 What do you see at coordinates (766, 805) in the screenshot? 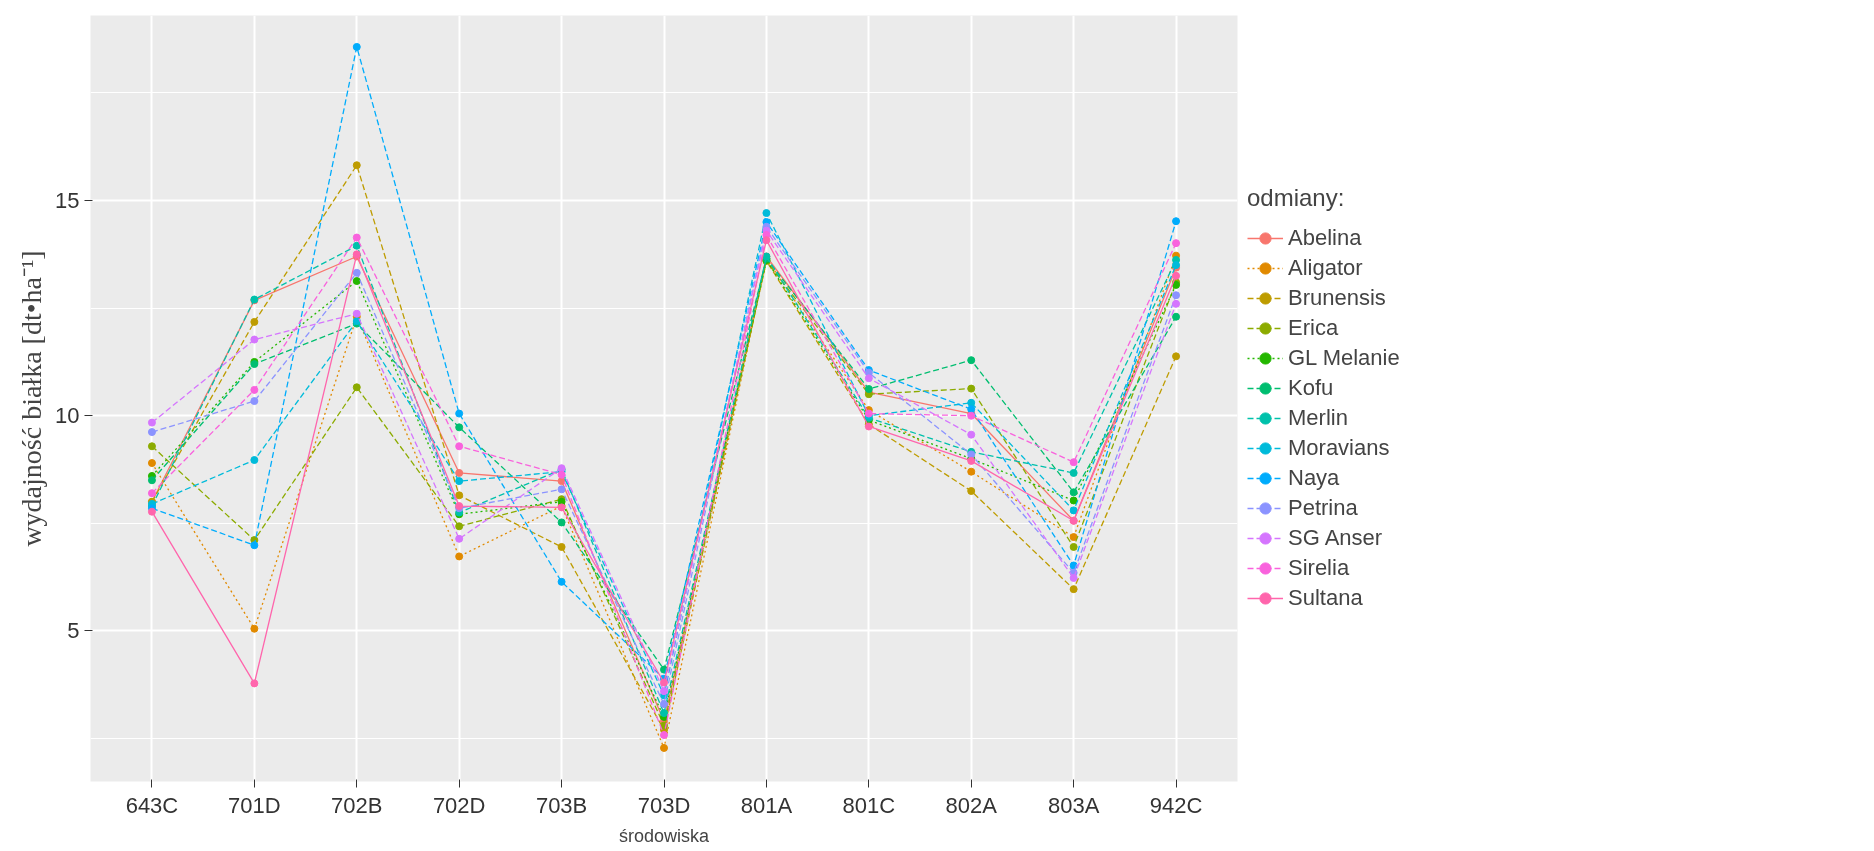
I see `x-tick-label: 801A` at bounding box center [766, 805].